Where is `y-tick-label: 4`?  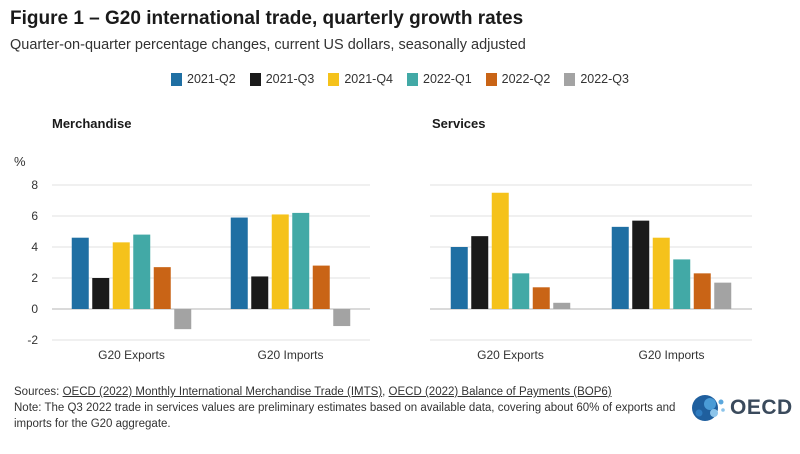 y-tick-label: 4 is located at coordinates (34, 247).